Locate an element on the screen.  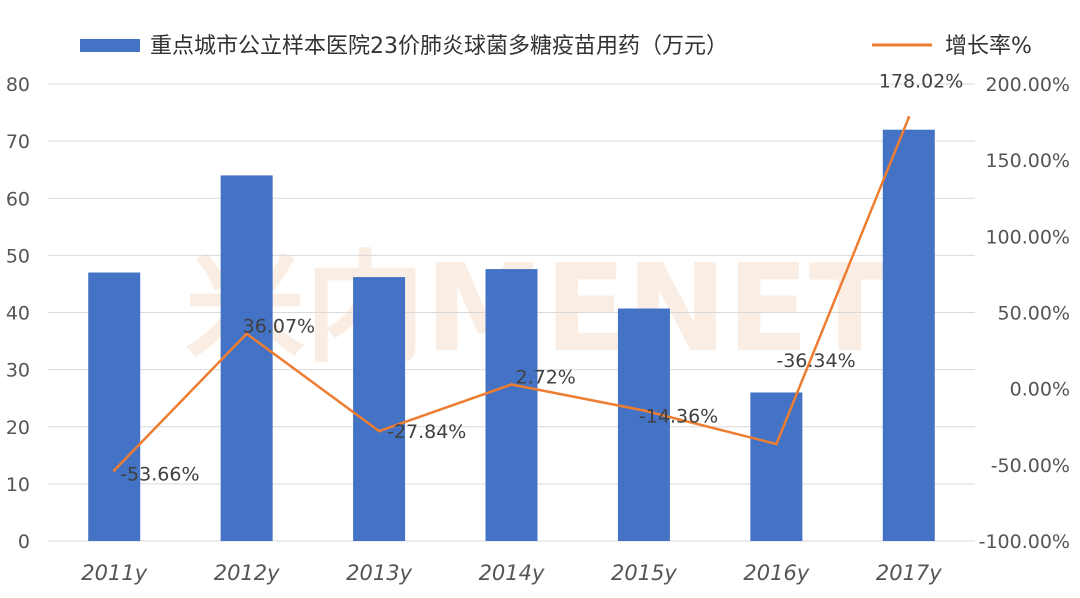
left-axis: 0 10 20 30 40 50 60 70 80 is located at coordinates (18, 313).